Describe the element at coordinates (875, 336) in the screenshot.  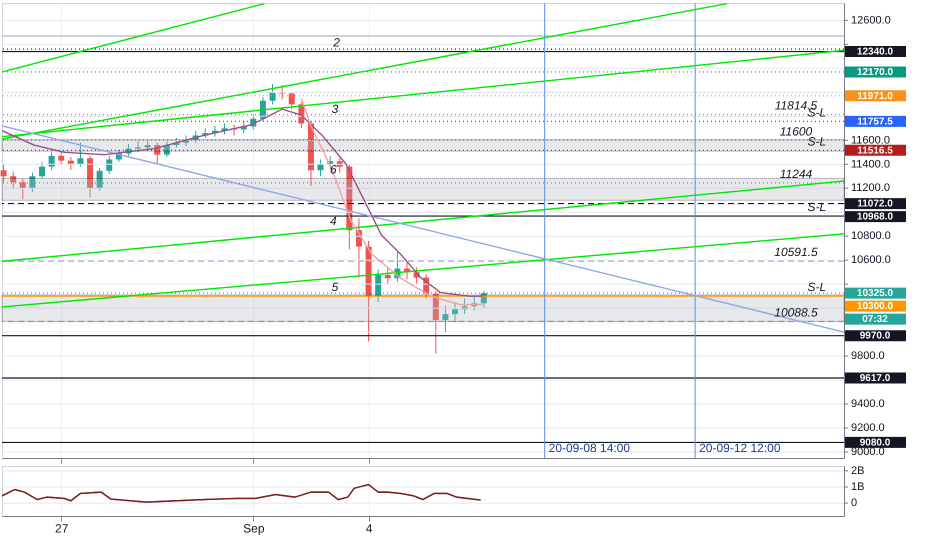
I see `ref-line-label: 9970.0` at that location.